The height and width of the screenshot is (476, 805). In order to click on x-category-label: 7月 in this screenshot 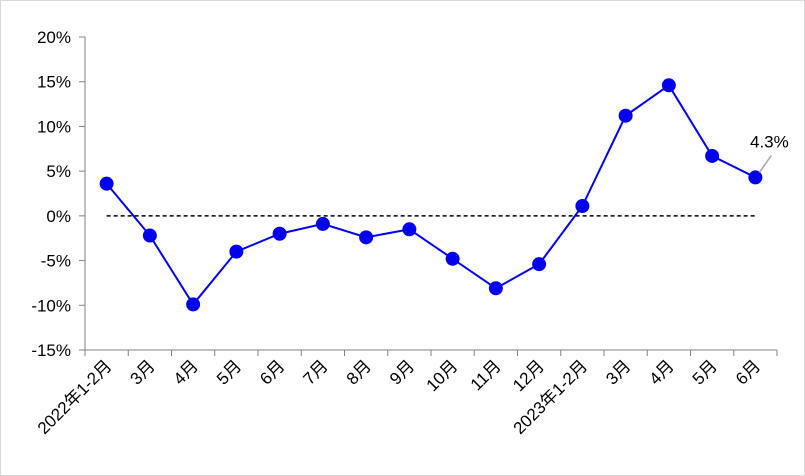, I will do `click(316, 372)`.